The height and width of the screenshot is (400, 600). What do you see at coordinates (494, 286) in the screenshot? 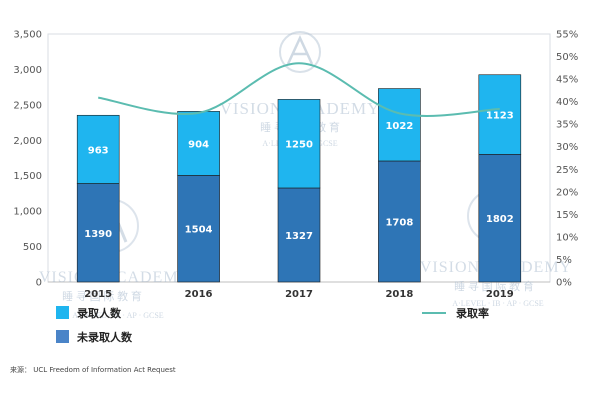
I see `watermark-chinese-right: 睡 寻 国 际 教 育` at bounding box center [494, 286].